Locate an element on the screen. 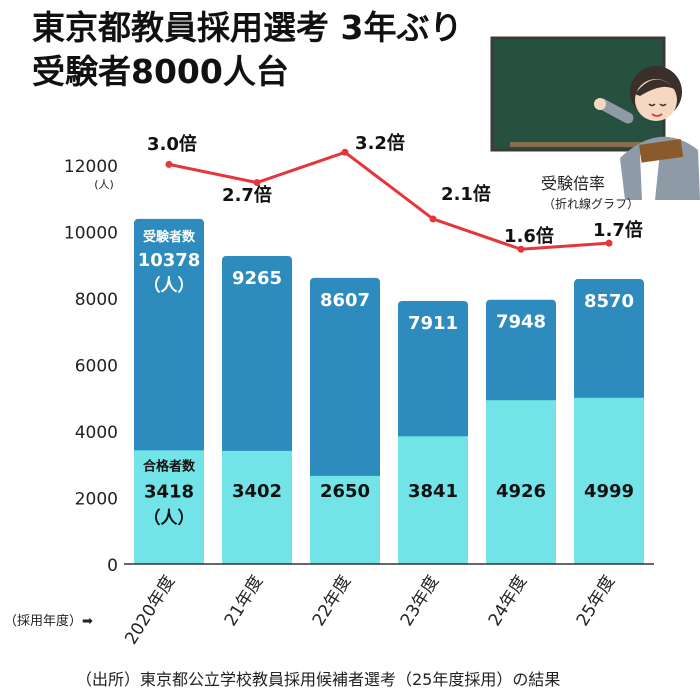  passers-value-label: 4926 is located at coordinates (521, 491).